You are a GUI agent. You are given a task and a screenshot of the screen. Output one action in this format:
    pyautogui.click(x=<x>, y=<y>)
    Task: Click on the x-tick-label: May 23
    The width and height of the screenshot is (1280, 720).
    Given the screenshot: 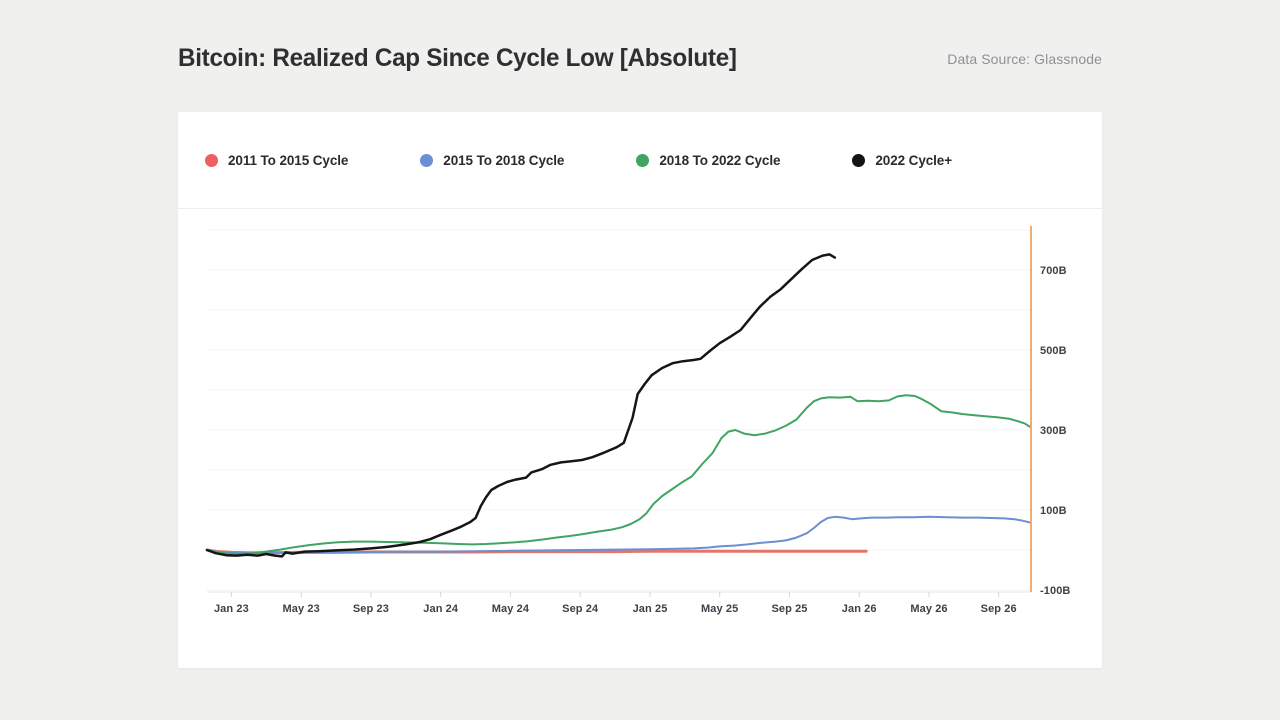 What is the action you would take?
    pyautogui.click(x=301, y=609)
    